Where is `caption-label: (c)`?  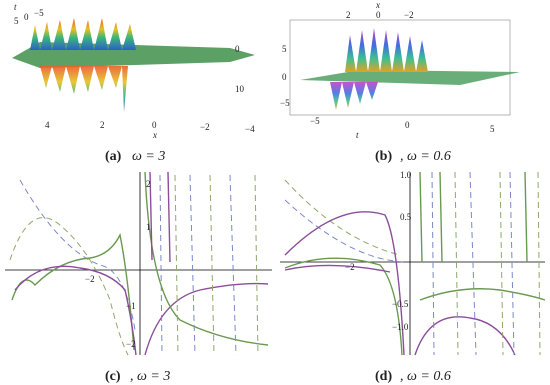 caption-label: (c) is located at coordinates (113, 376).